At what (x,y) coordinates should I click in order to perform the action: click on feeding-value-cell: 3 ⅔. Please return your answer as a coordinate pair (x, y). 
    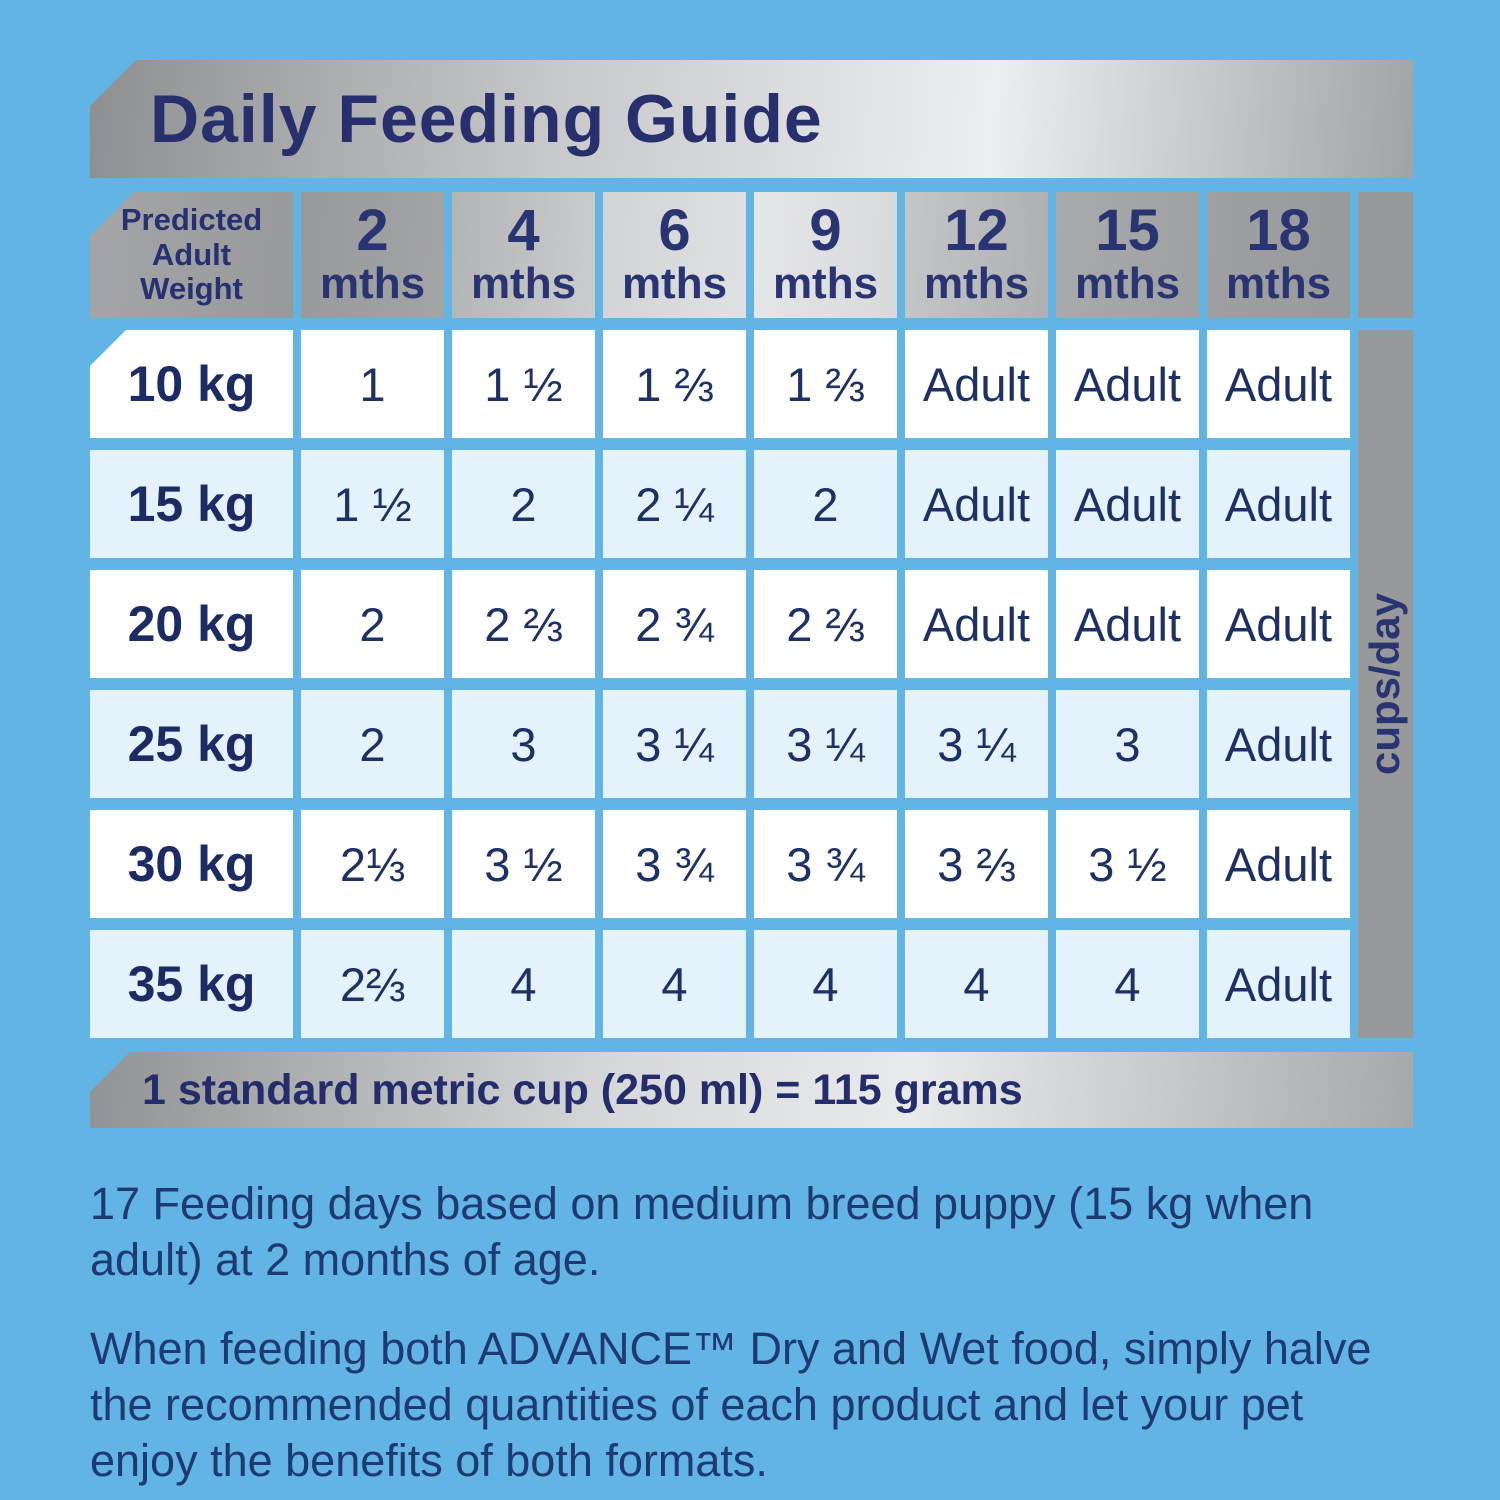
    Looking at the image, I should click on (976, 864).